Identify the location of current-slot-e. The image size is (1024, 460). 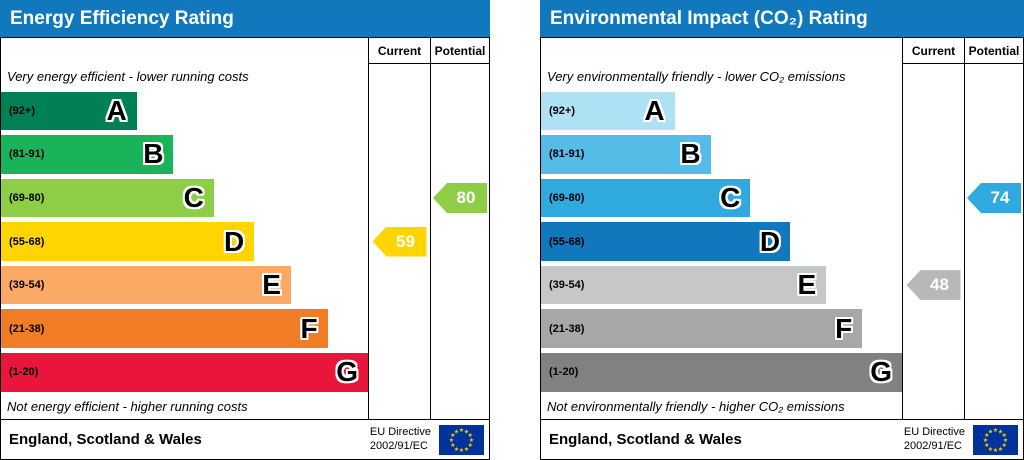
(399, 285).